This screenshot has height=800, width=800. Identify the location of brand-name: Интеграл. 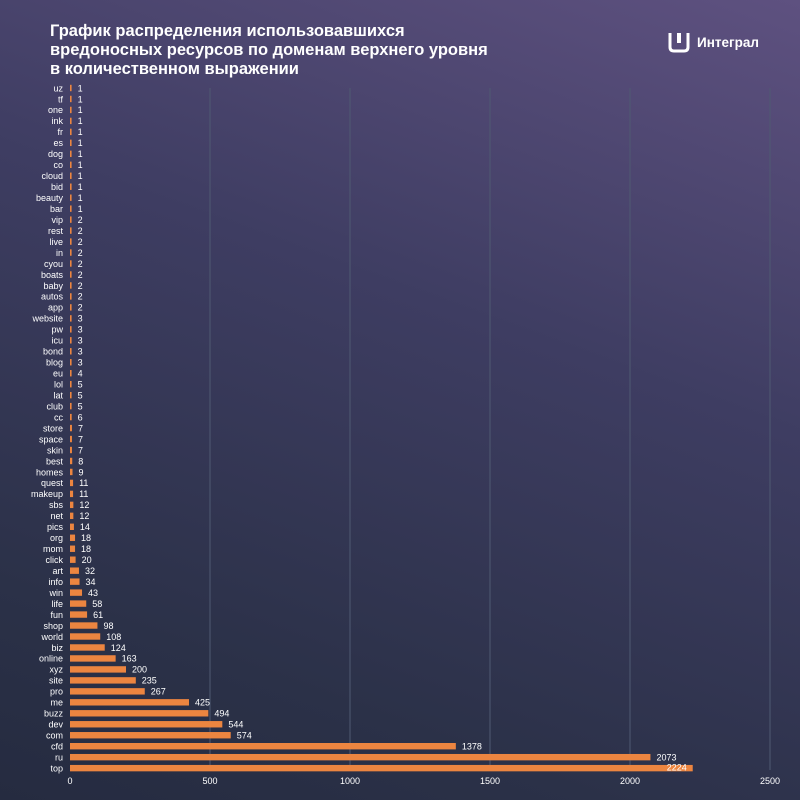
(728, 42).